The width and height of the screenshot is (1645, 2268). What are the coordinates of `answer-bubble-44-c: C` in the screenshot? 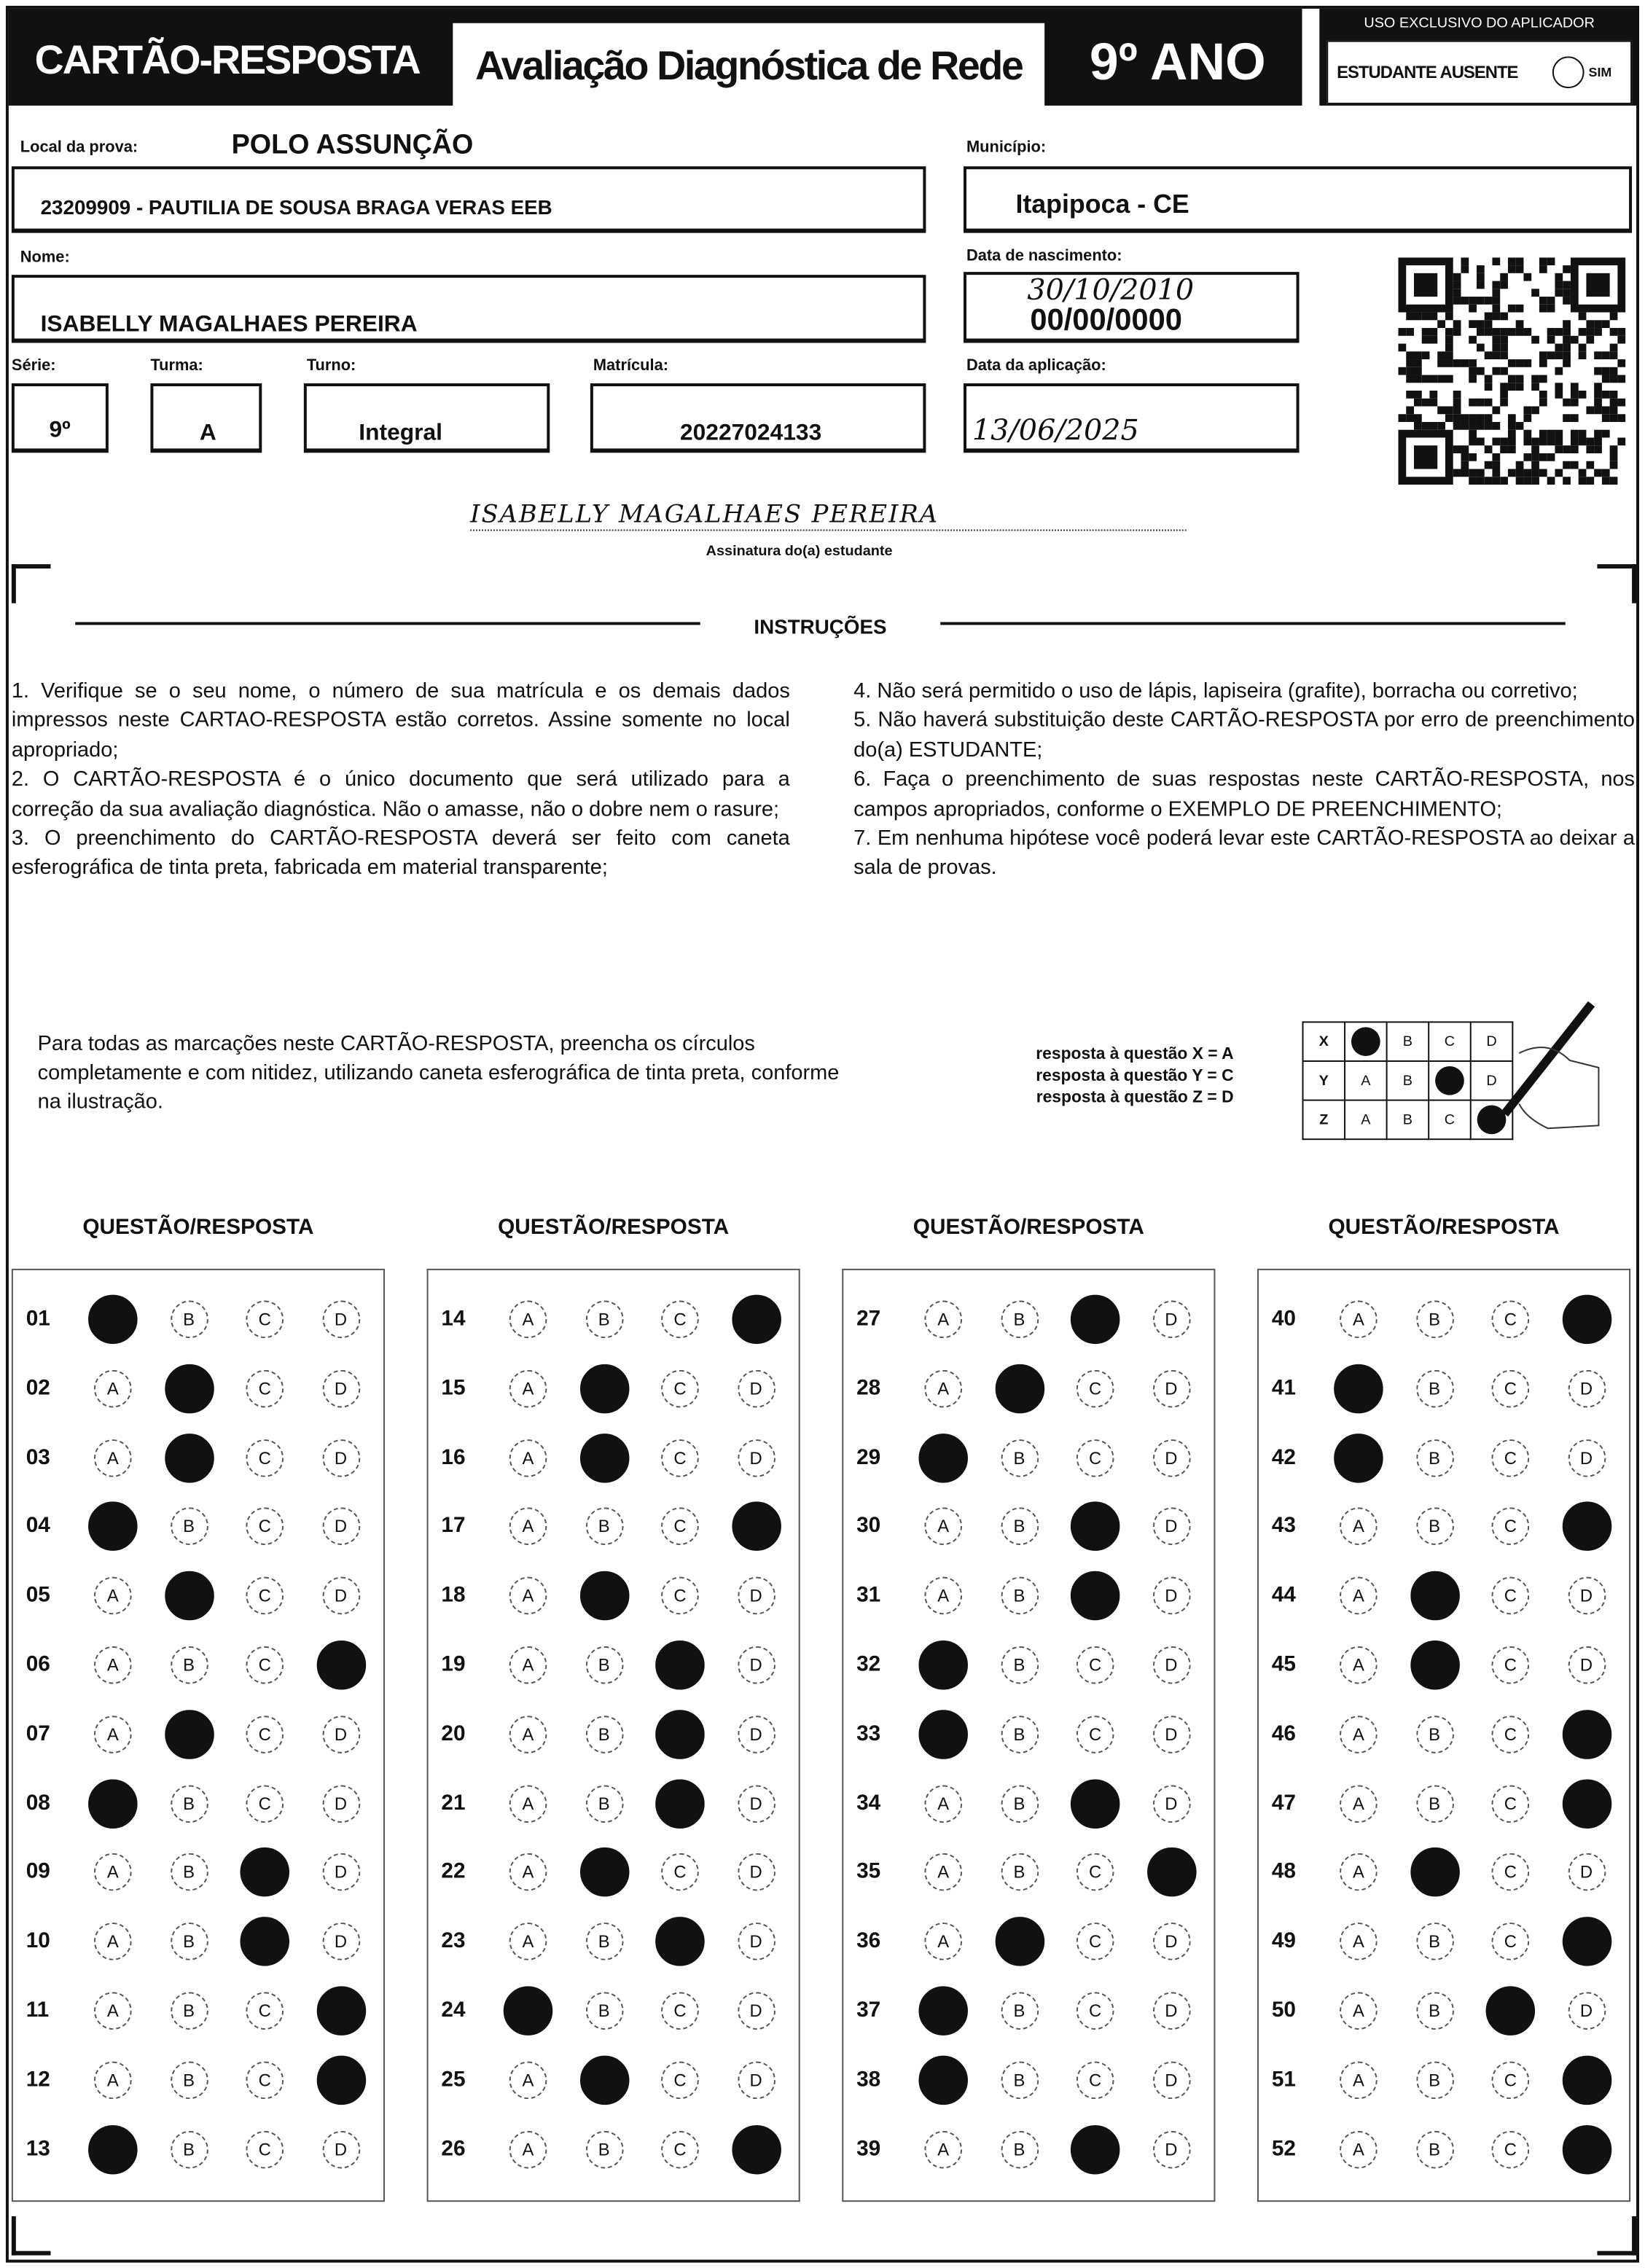 It's located at (1510, 1596).